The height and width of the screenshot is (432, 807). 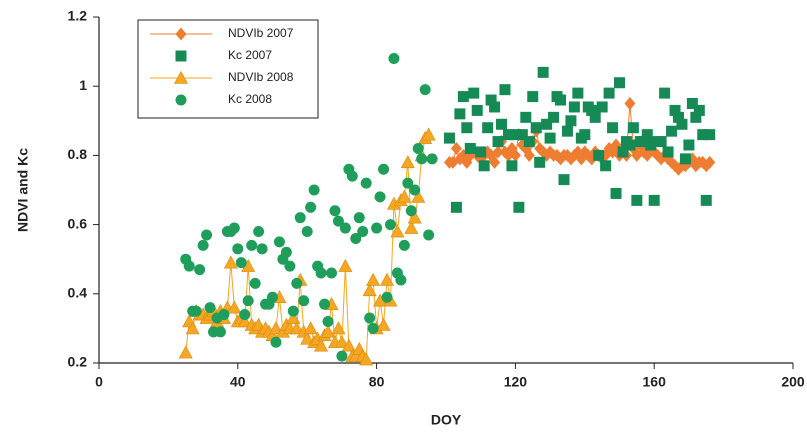 What do you see at coordinates (793, 382) in the screenshot?
I see `x-tick-label: 200` at bounding box center [793, 382].